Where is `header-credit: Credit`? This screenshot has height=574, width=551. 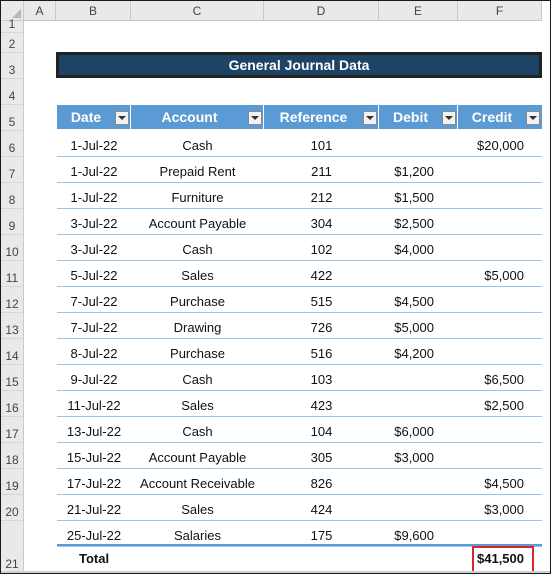 header-credit: Credit is located at coordinates (500, 117).